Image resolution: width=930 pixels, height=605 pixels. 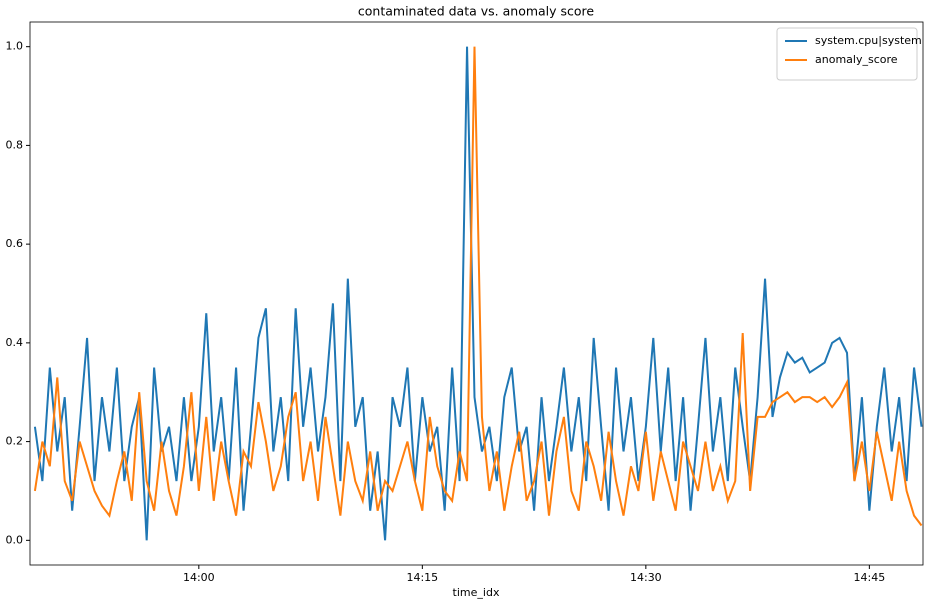 What do you see at coordinates (476, 592) in the screenshot?
I see `x-axis-label: time_idx` at bounding box center [476, 592].